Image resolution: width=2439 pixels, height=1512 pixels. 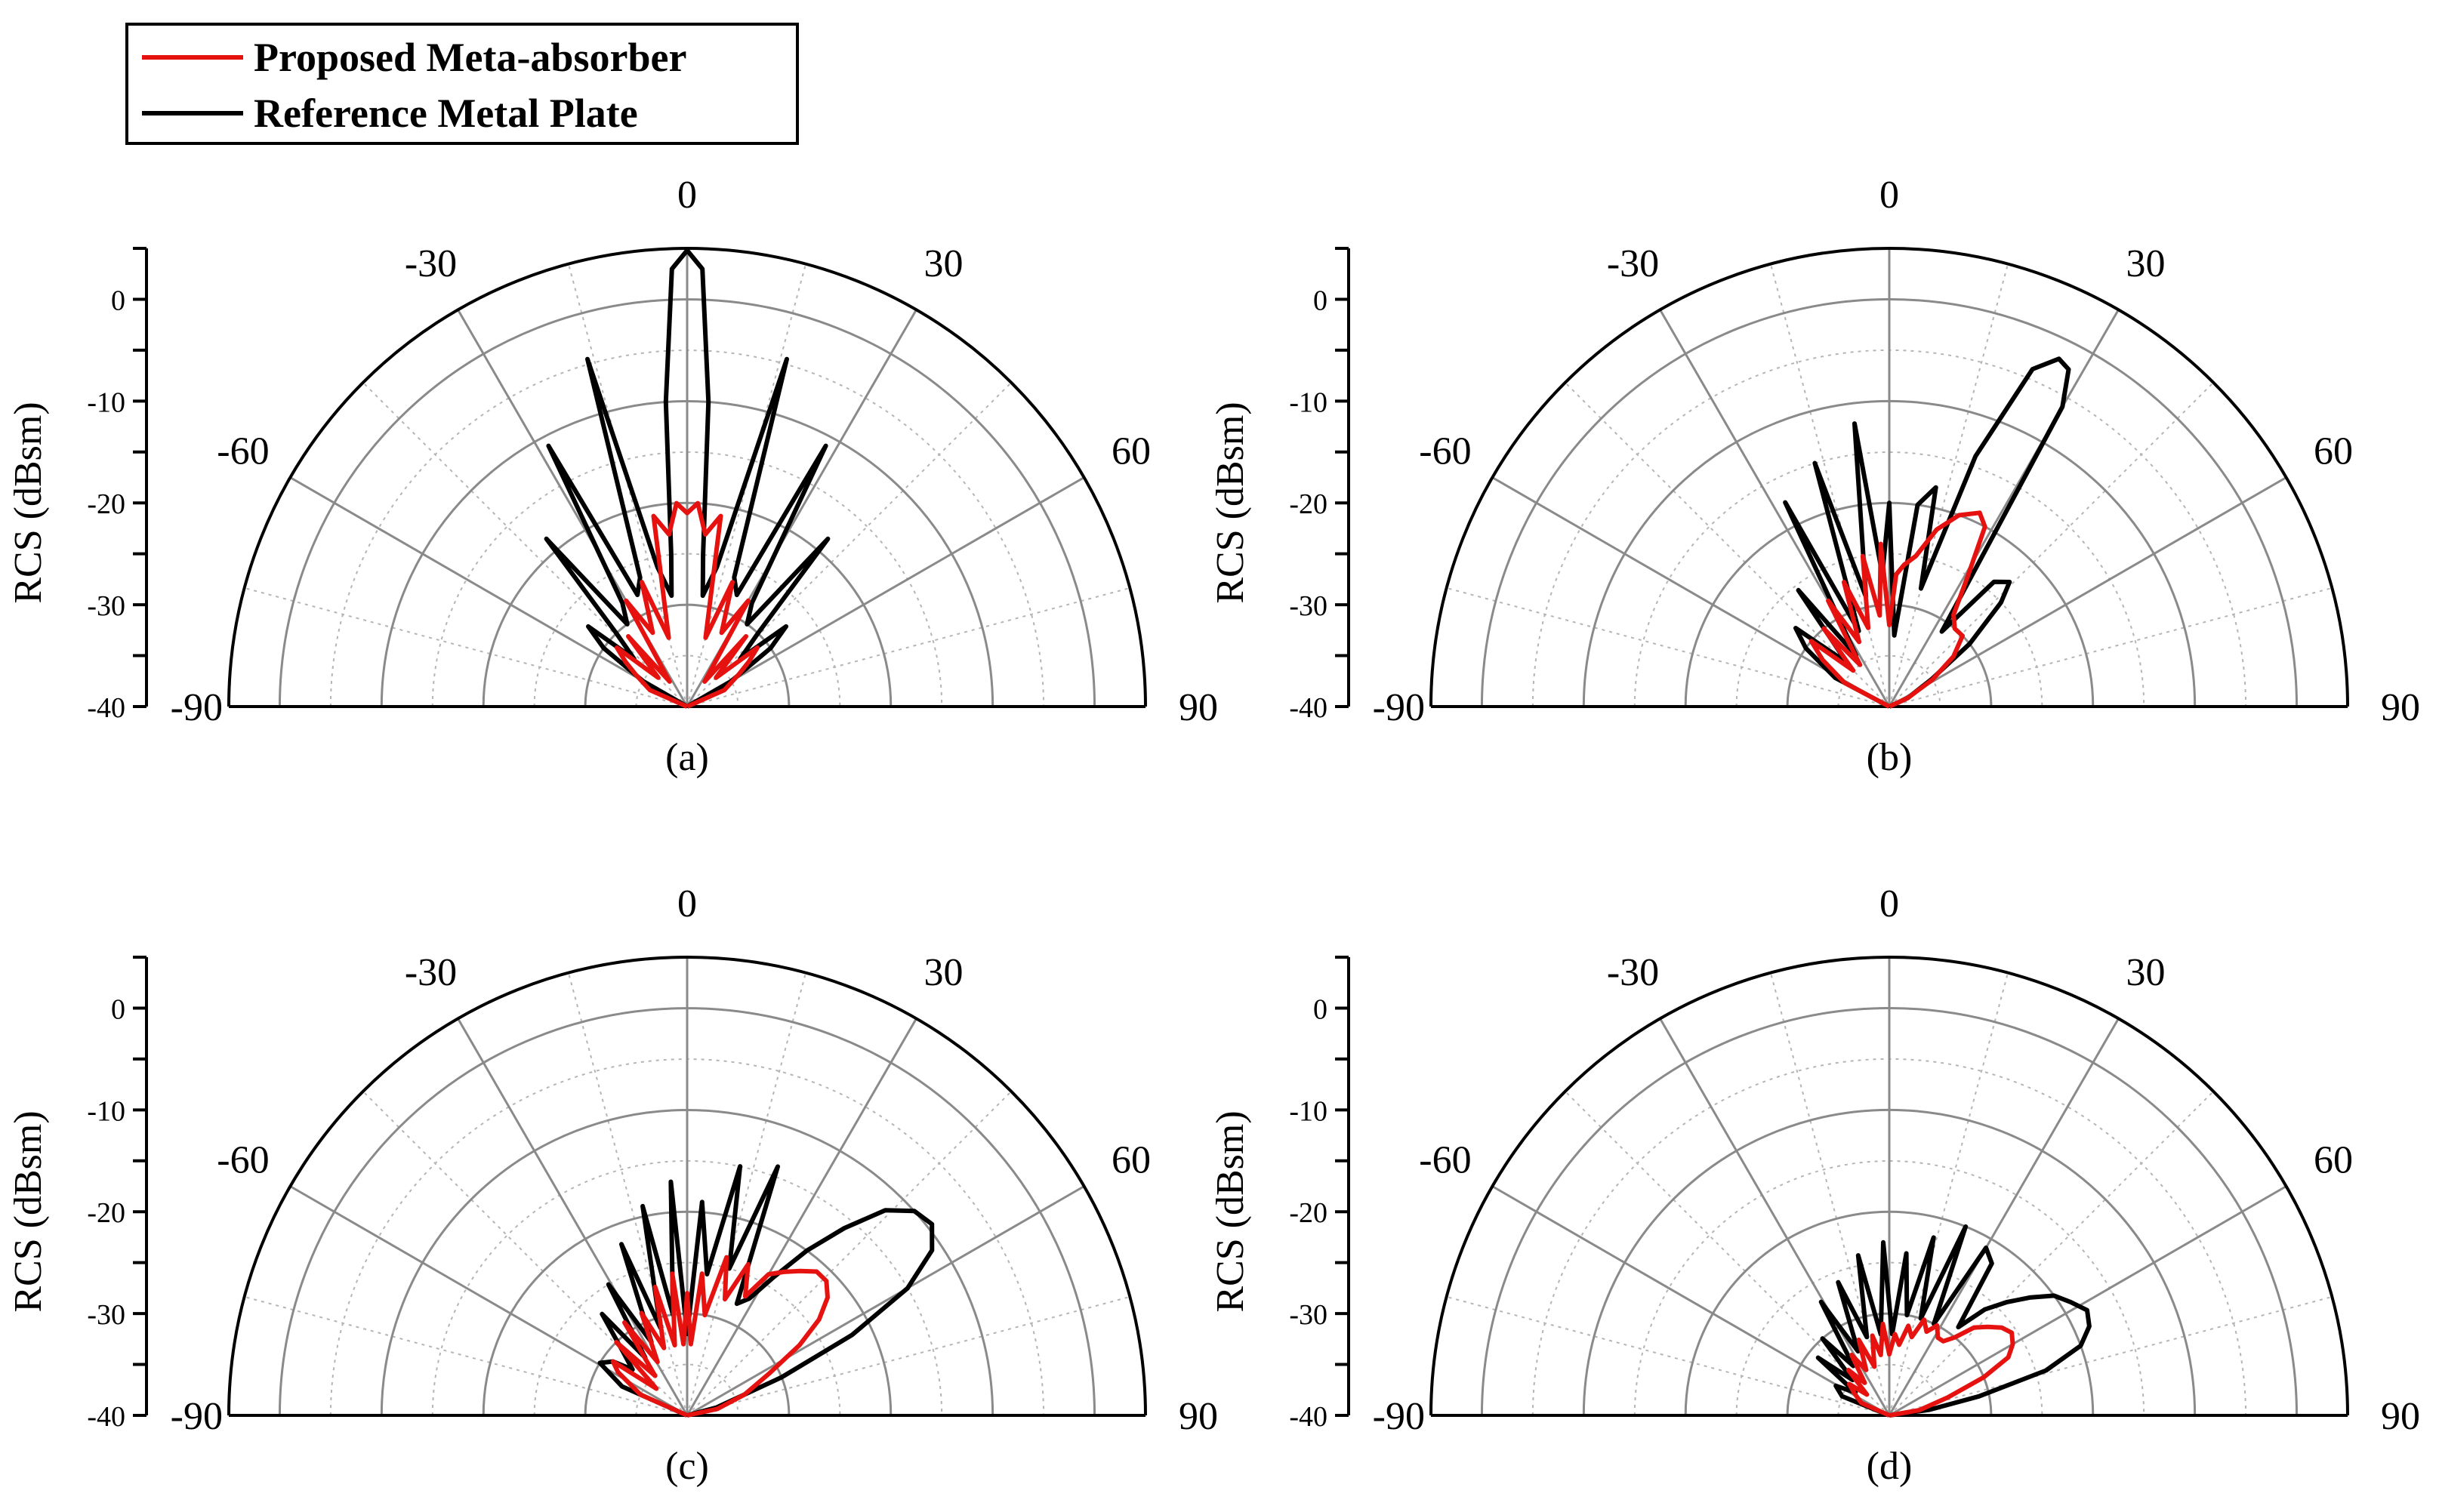 What do you see at coordinates (470, 58) in the screenshot?
I see `legend-label-proposed: Proposed Meta-absorber` at bounding box center [470, 58].